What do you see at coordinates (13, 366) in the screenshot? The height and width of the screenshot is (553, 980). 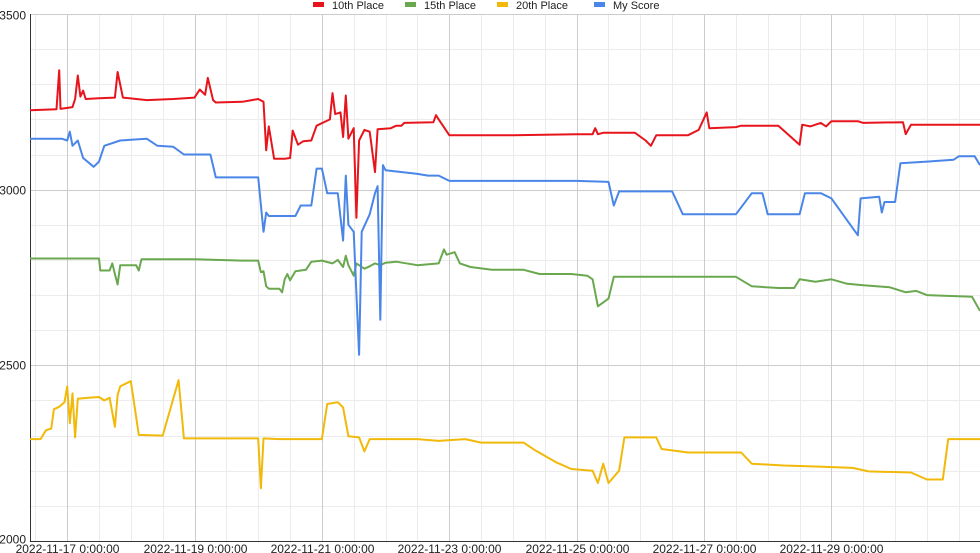 I see `y-tick-label: 2500` at bounding box center [13, 366].